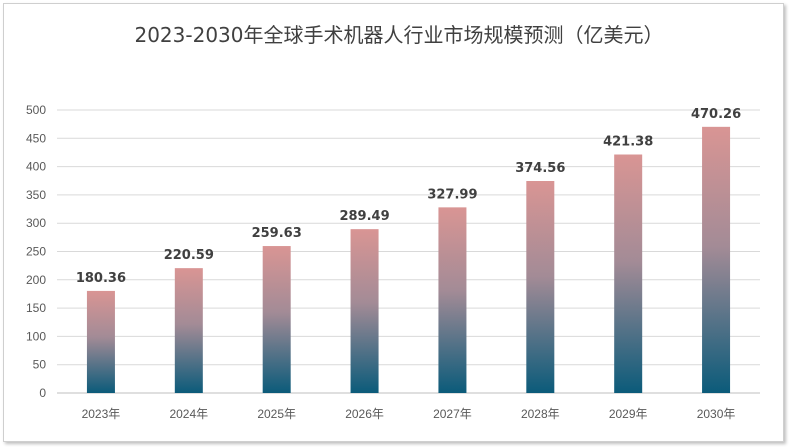  What do you see at coordinates (716, 114) in the screenshot?
I see `data-label: 470.26` at bounding box center [716, 114].